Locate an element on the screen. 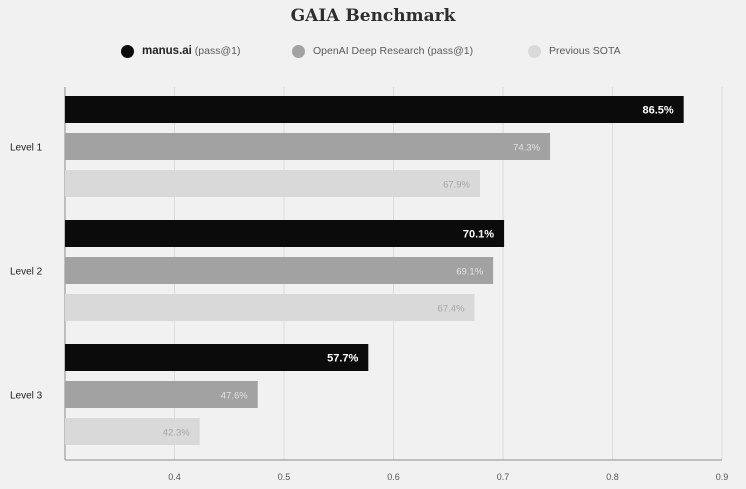 The width and height of the screenshot is (746, 489). legend-label-manus-suffix: (pass@1) is located at coordinates (216, 51).